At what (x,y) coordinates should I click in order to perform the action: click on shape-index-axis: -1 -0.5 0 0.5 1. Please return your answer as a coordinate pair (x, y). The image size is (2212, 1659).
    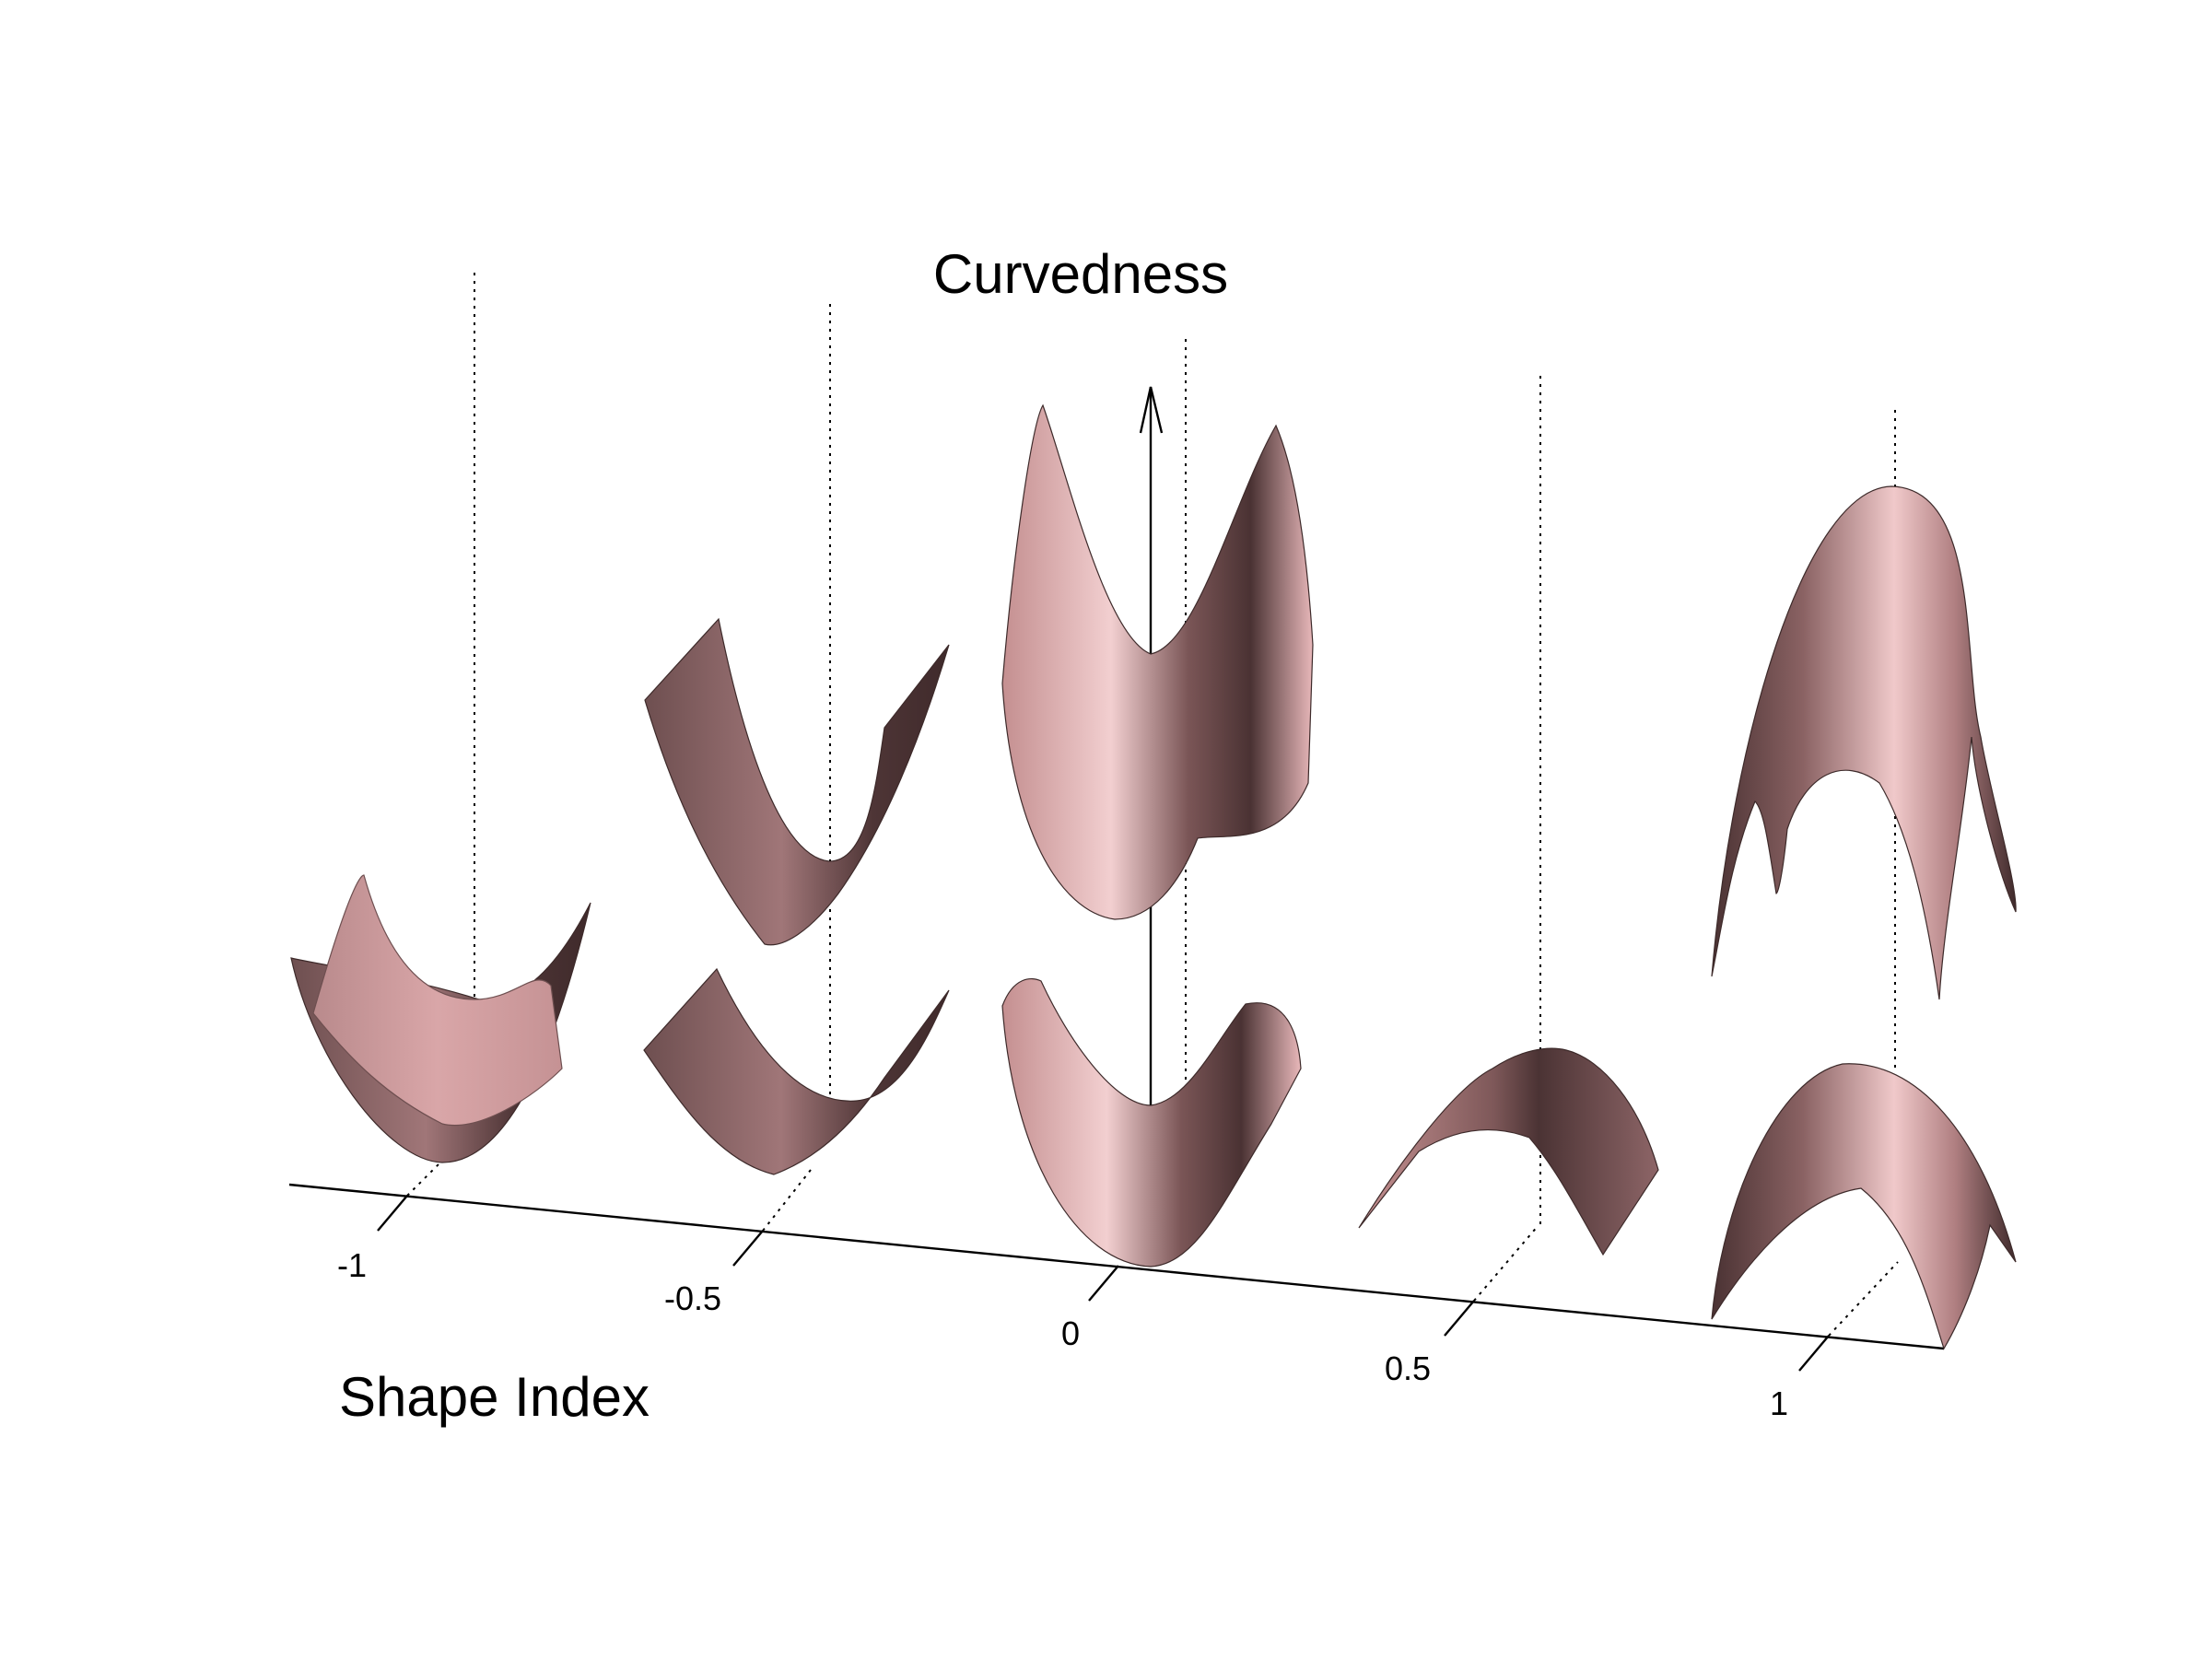
    Looking at the image, I should click on (1116, 1287).